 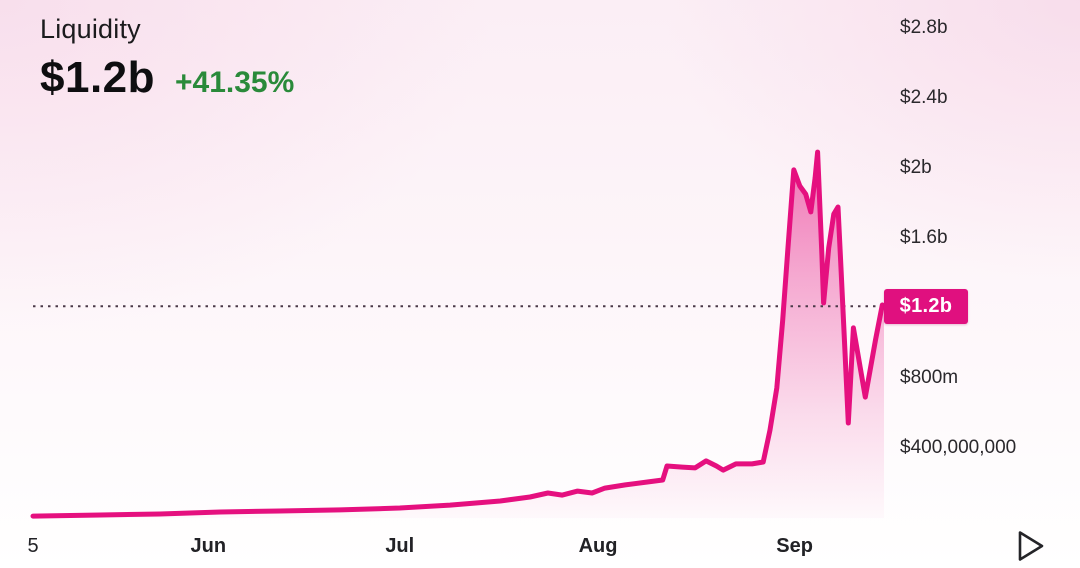 What do you see at coordinates (958, 447) in the screenshot?
I see `y-axis-label: $400,000,000` at bounding box center [958, 447].